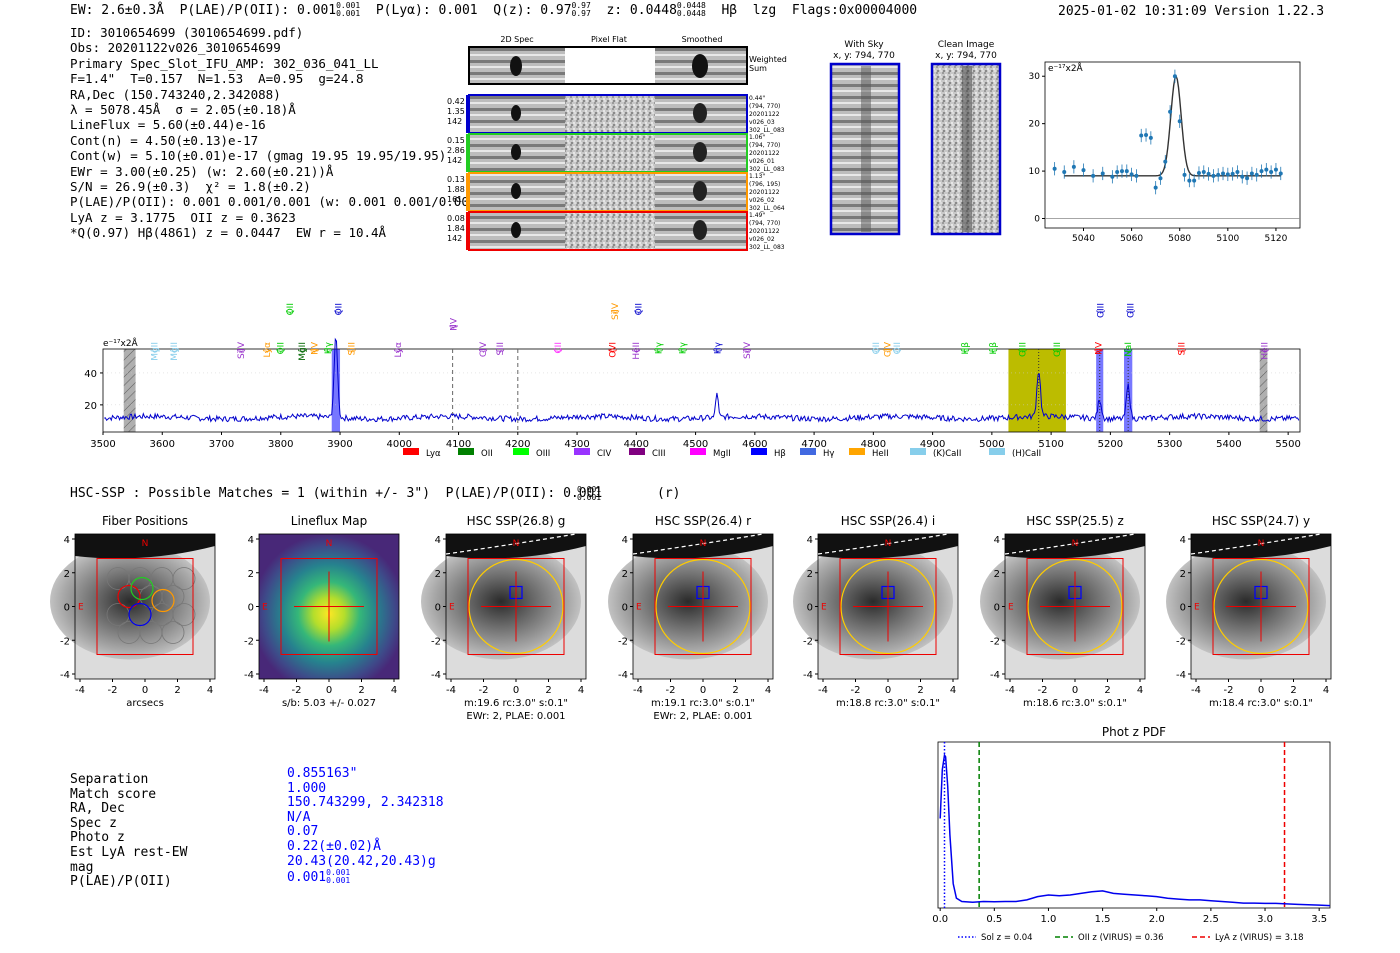 The width and height of the screenshot is (1400, 953). What do you see at coordinates (501, 349) in the screenshot?
I see `line-label: SiII` at bounding box center [501, 349].